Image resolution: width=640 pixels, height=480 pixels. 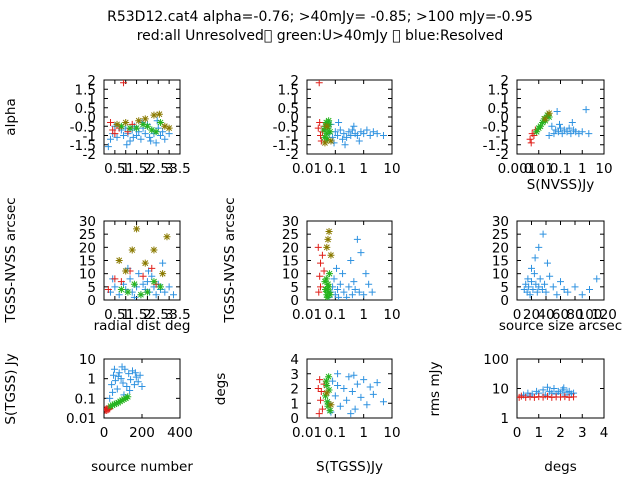 I want to click on x-tick-label: 200, so click(x=142, y=433).